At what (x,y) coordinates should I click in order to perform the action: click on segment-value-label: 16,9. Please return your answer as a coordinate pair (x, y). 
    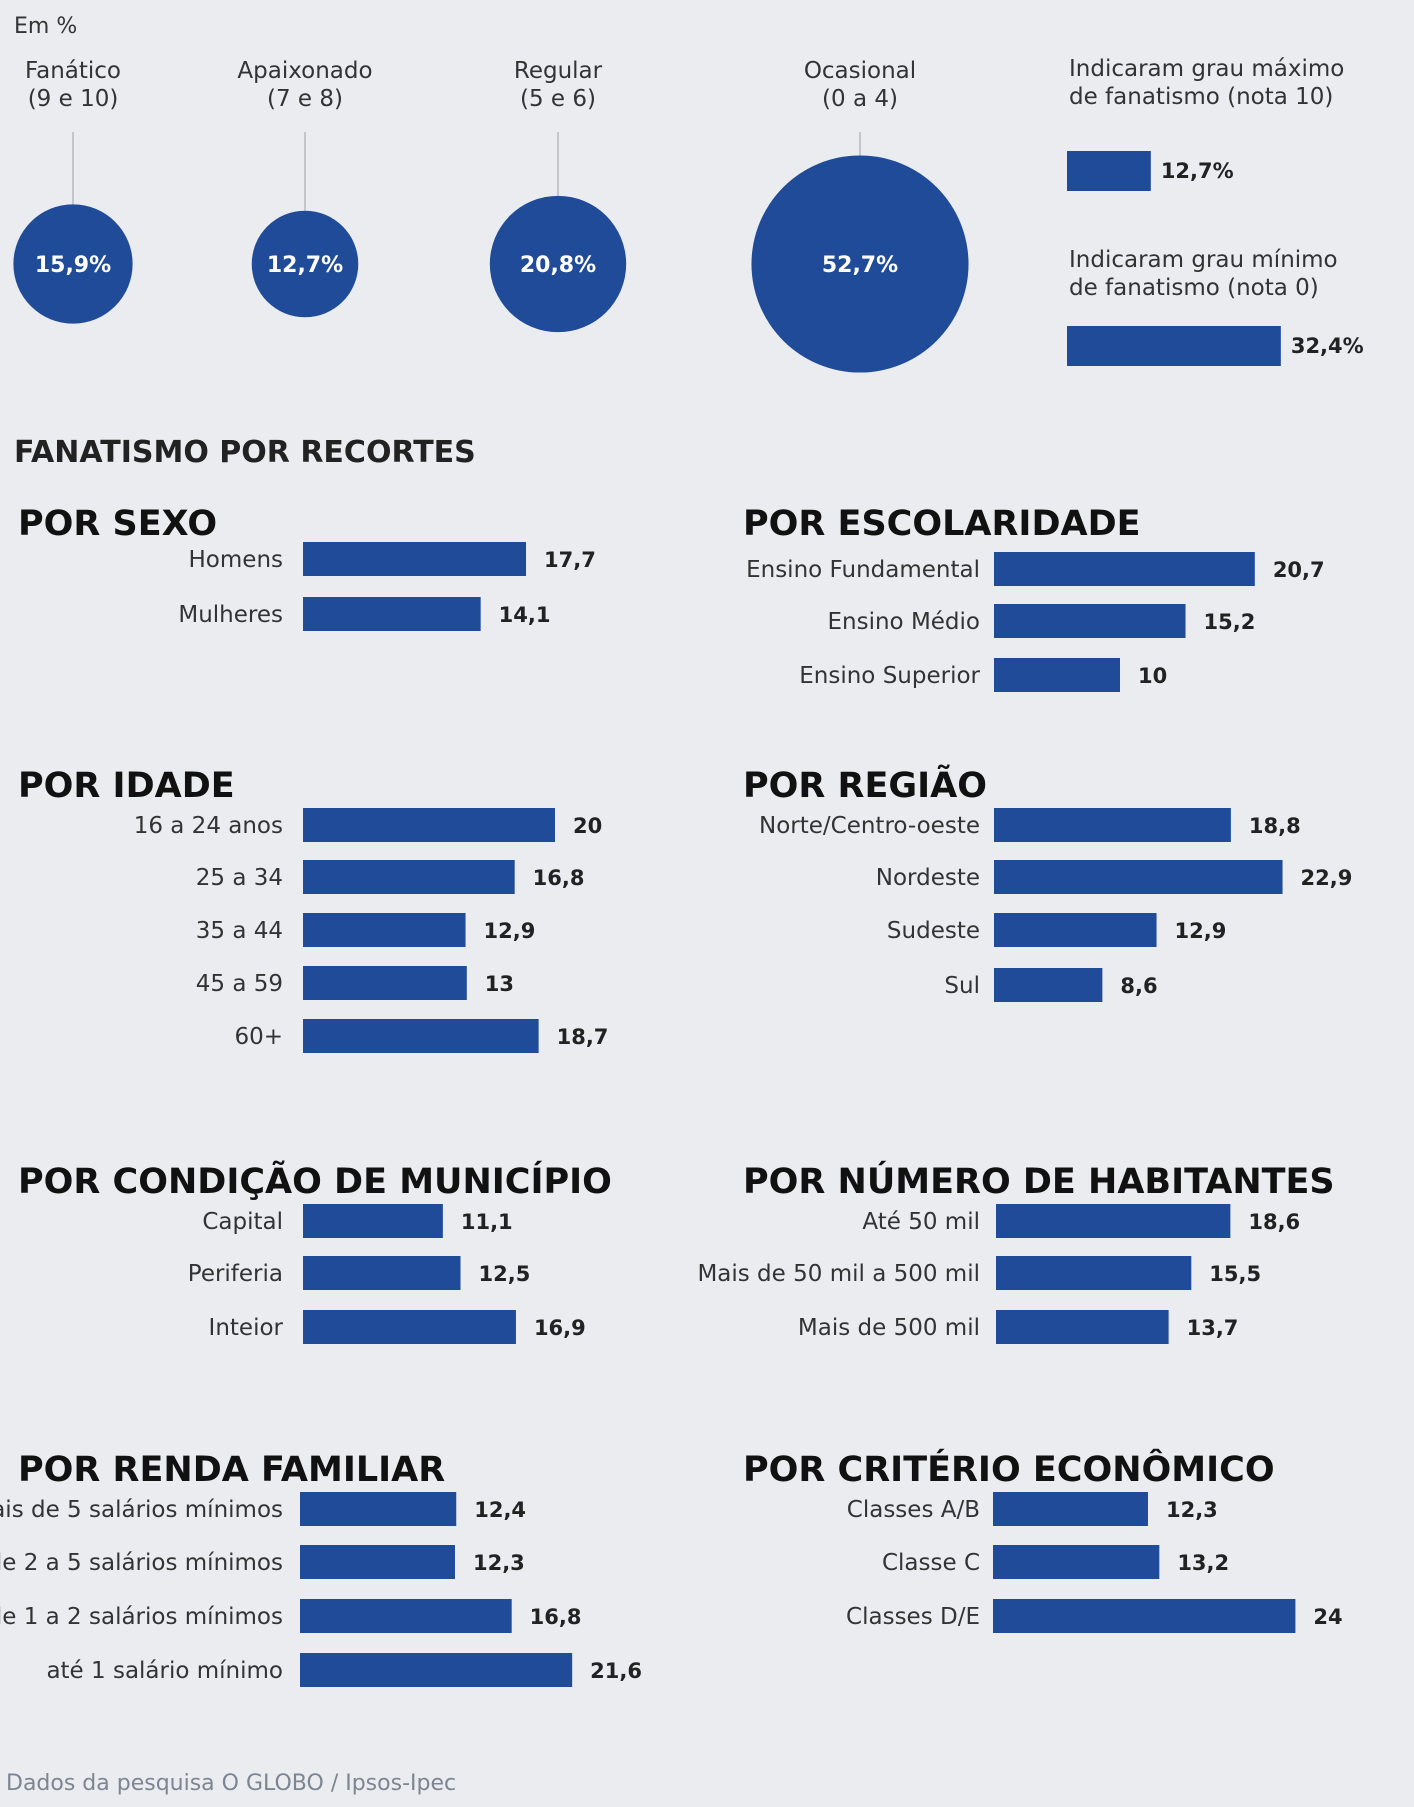
    Looking at the image, I should click on (560, 1328).